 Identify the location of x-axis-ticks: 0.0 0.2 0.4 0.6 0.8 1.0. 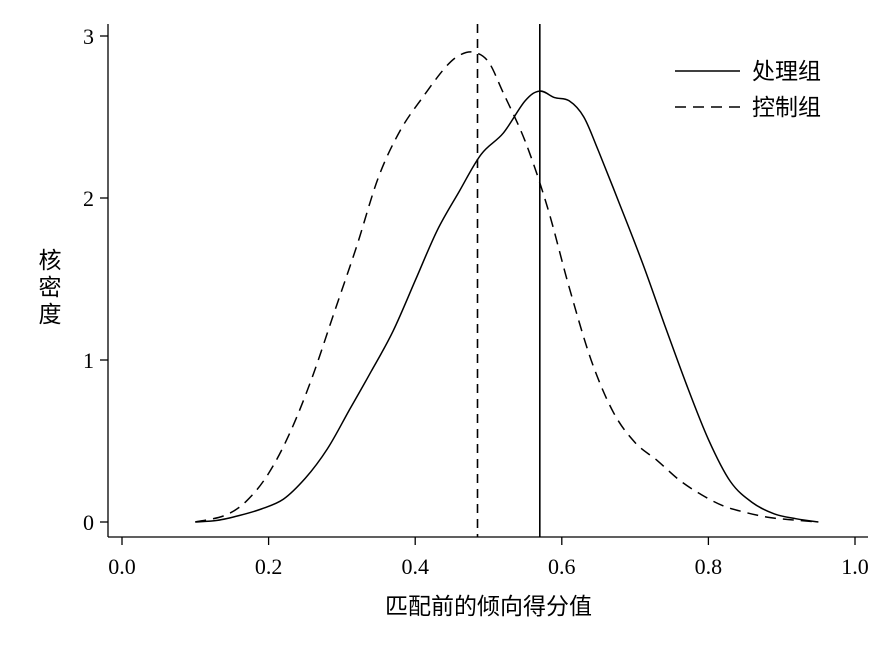
(488, 558).